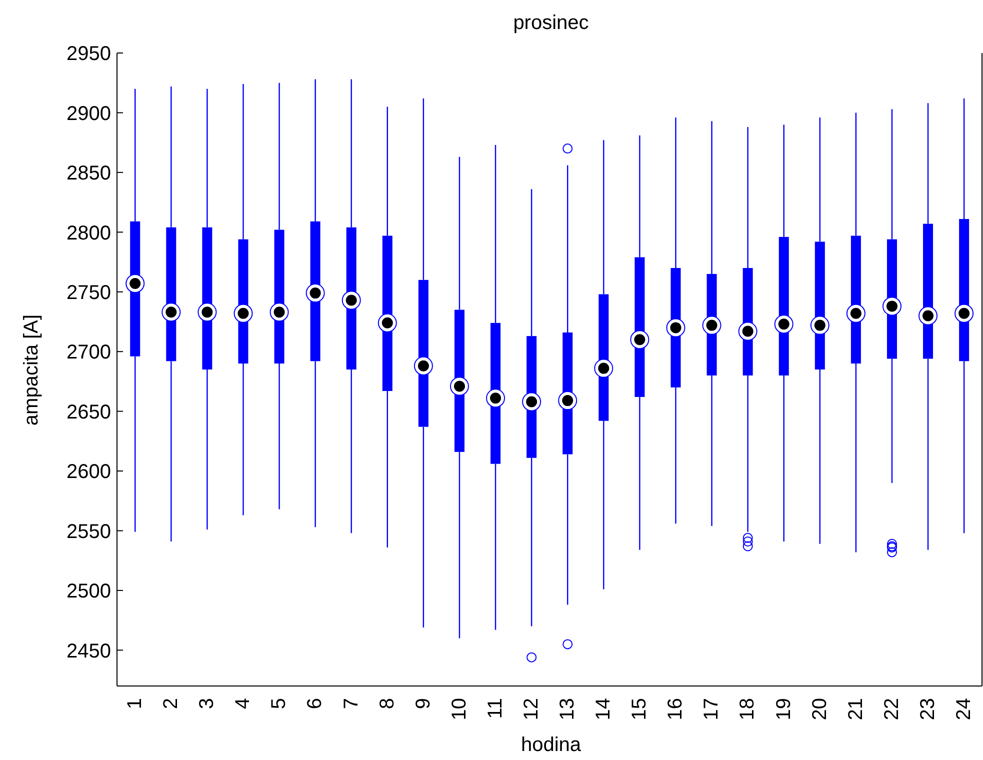  What do you see at coordinates (891, 709) in the screenshot?
I see `x-tick-label: 22` at bounding box center [891, 709].